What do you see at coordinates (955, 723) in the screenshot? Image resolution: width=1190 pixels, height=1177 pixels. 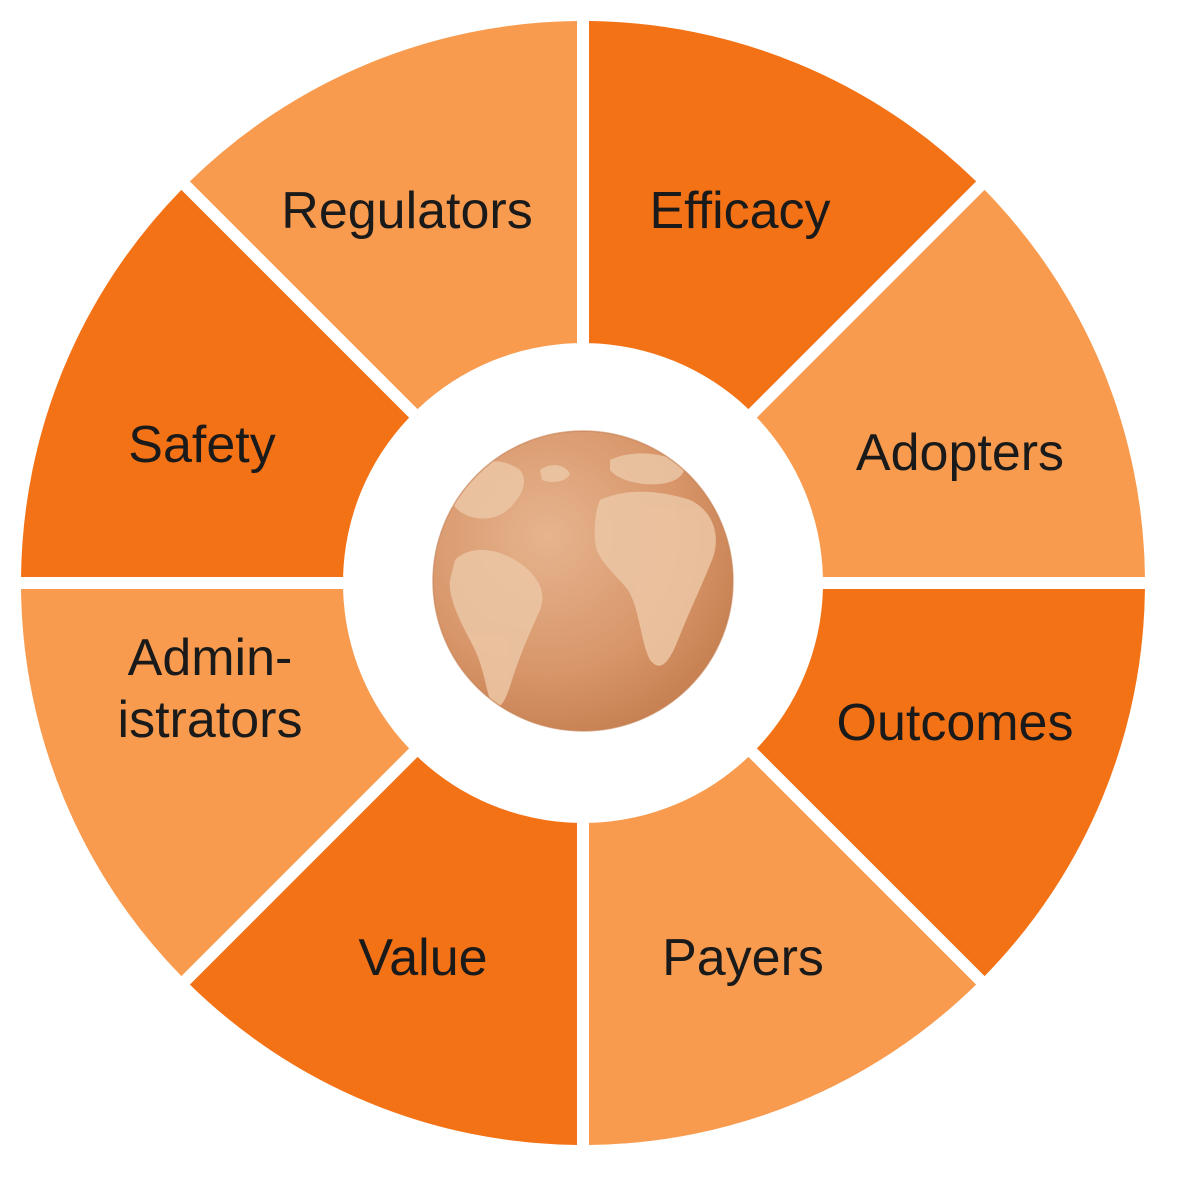 I see `segment-label-outcomes: Outcomes` at bounding box center [955, 723].